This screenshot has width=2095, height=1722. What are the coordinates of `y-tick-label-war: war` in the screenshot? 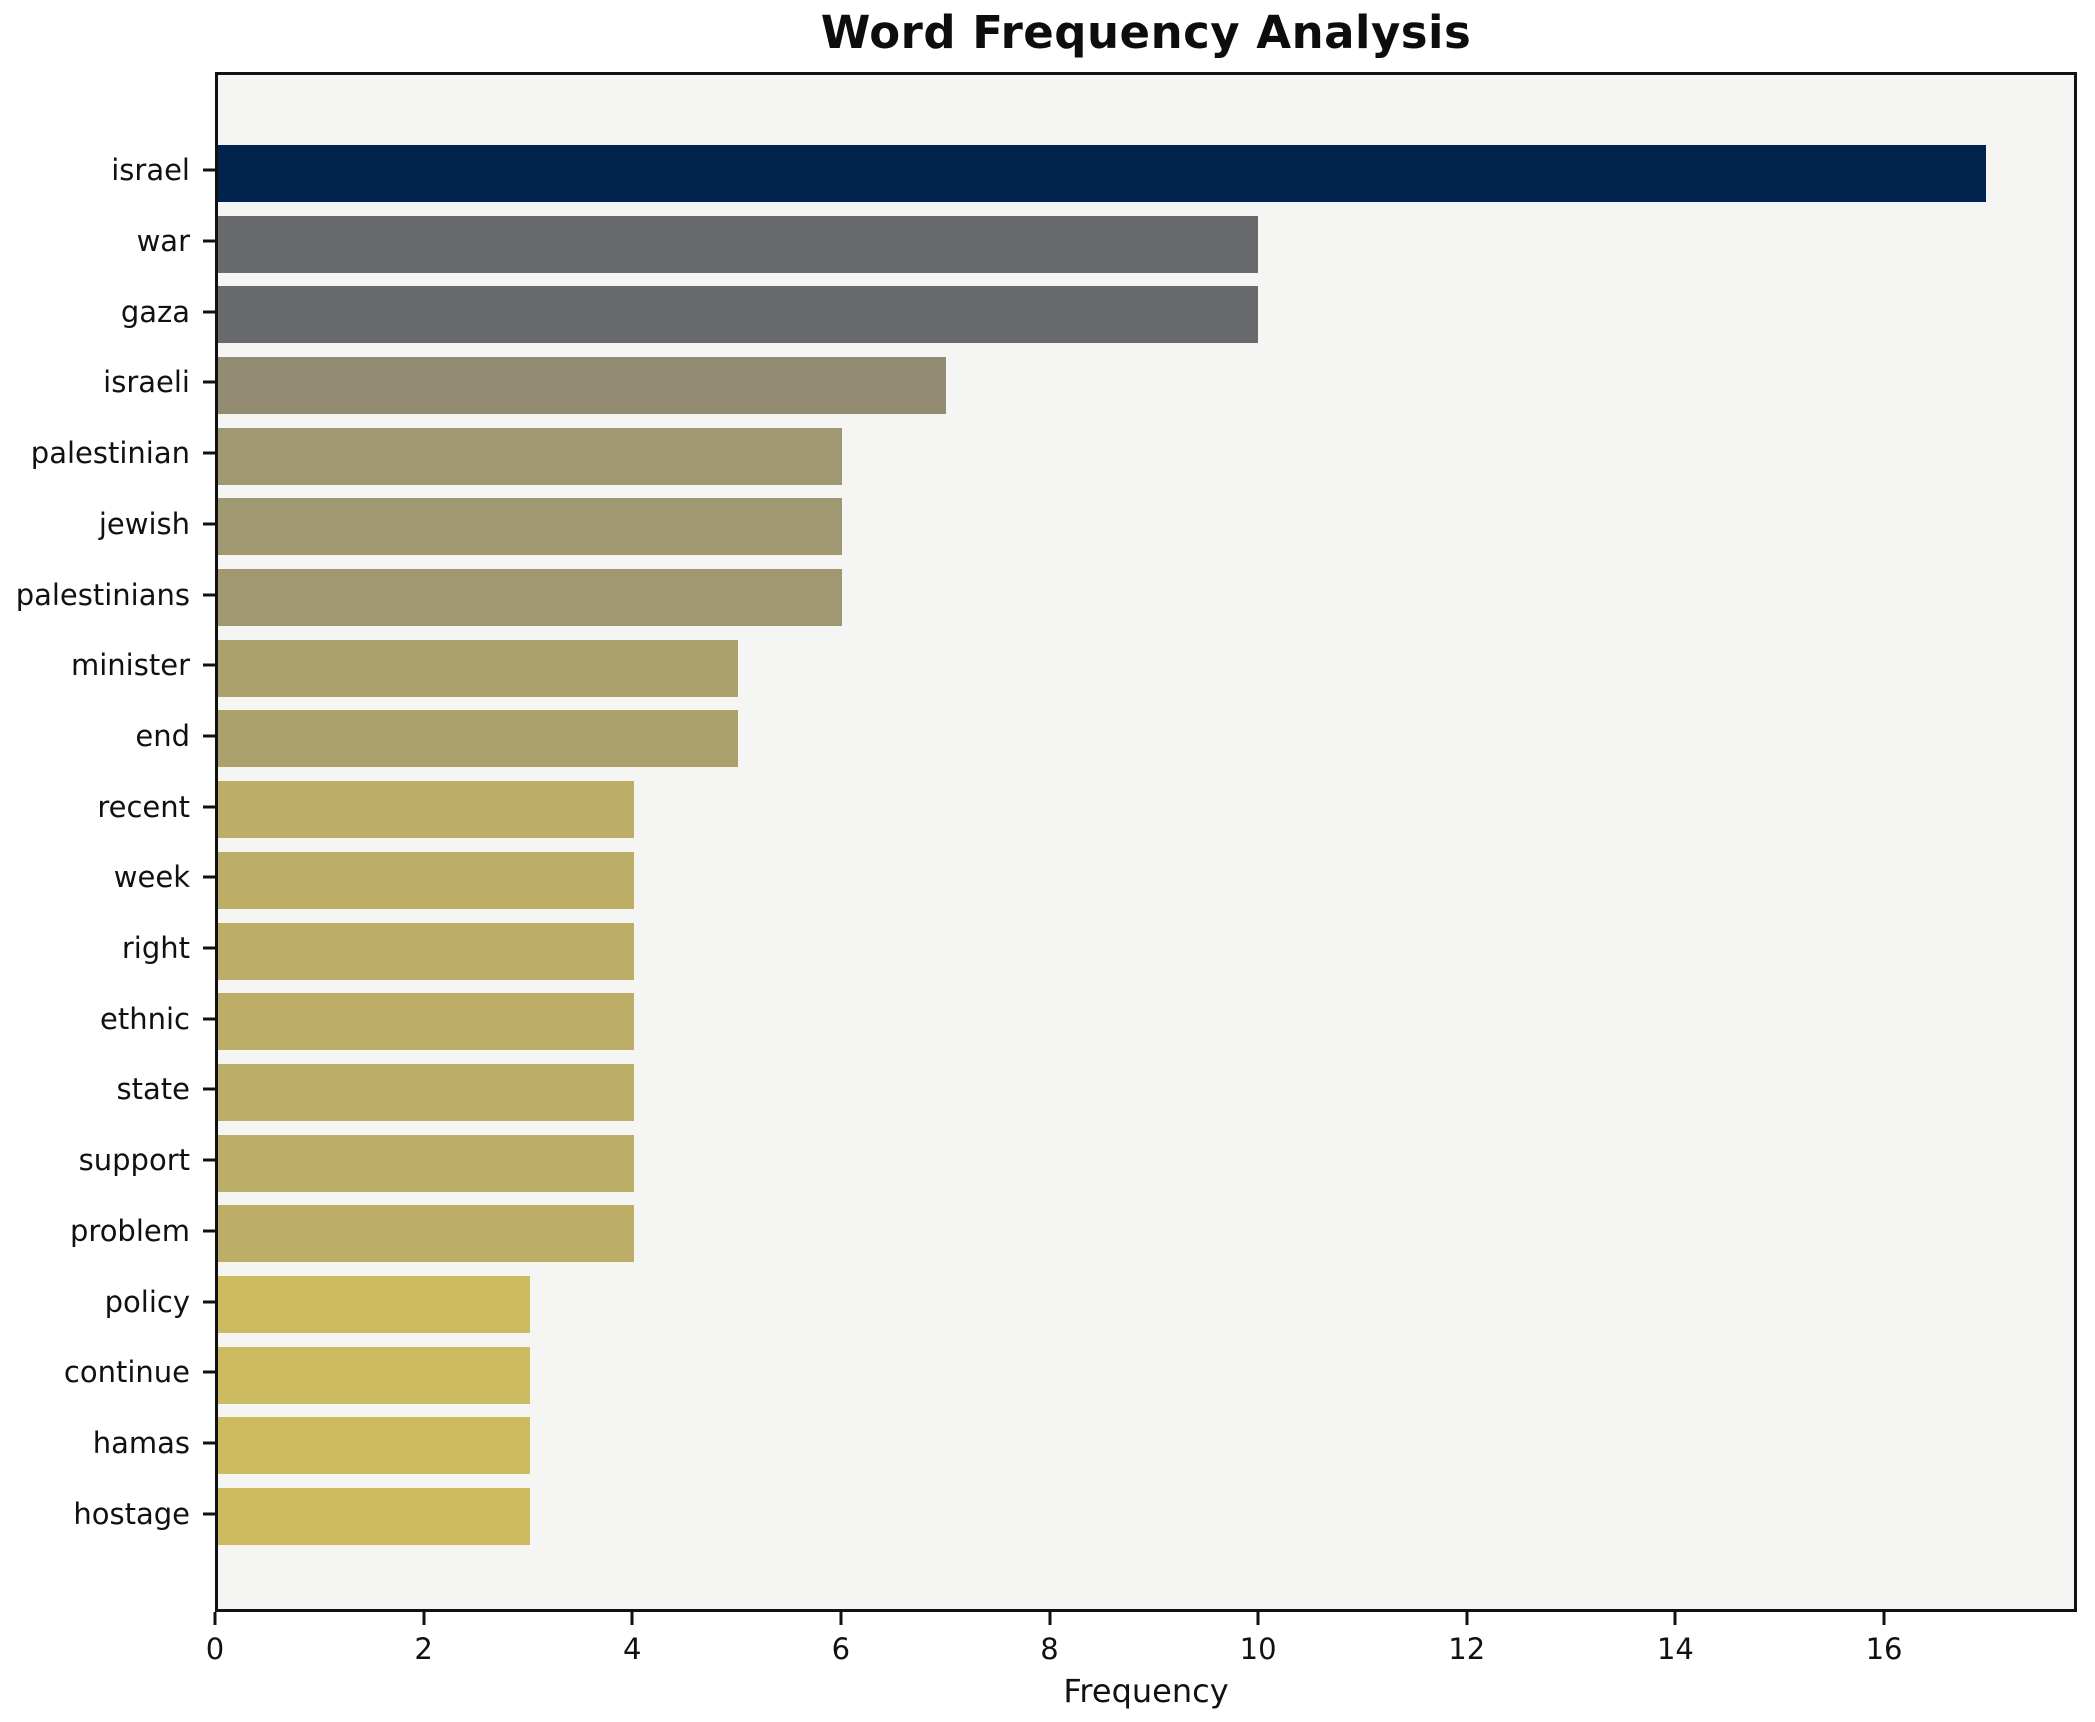 It's located at (163, 241).